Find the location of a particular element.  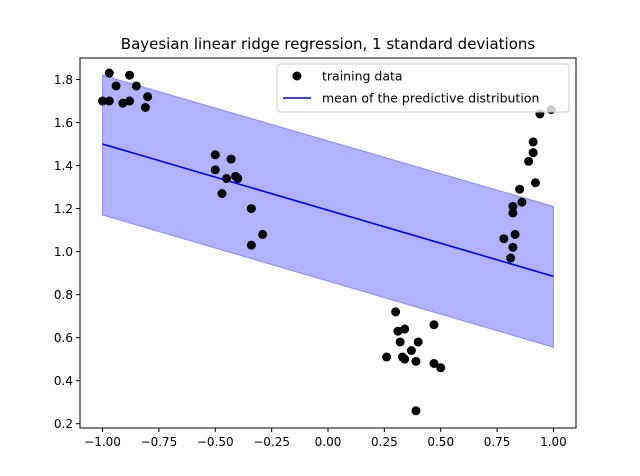

y-tick-label: 1.0 is located at coordinates (63, 252).